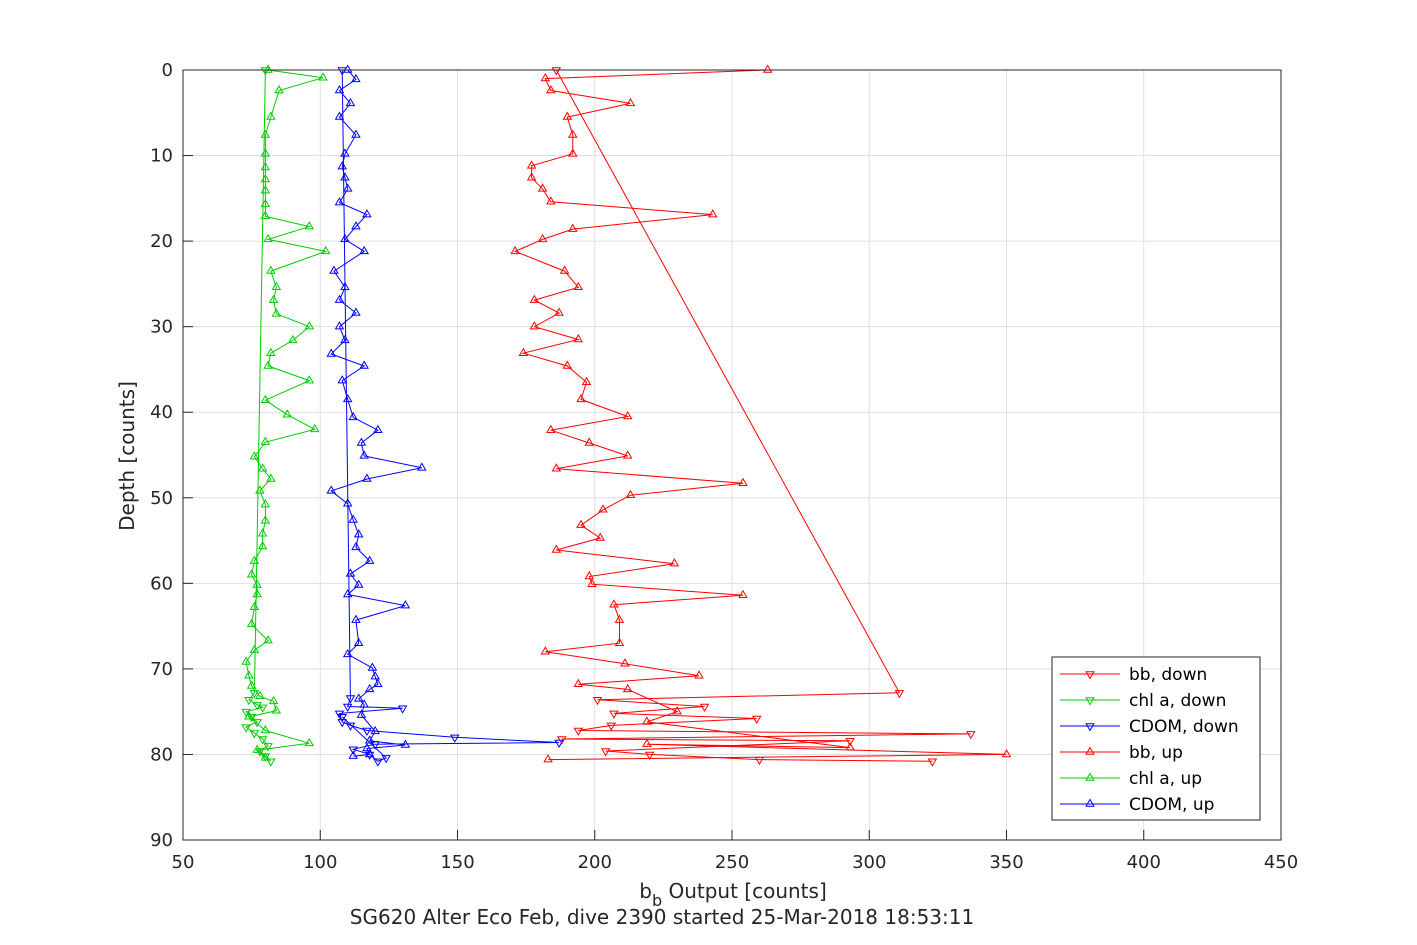 This screenshot has height=945, width=1417. What do you see at coordinates (167, 70) in the screenshot?
I see `y-tick-label: 0` at bounding box center [167, 70].